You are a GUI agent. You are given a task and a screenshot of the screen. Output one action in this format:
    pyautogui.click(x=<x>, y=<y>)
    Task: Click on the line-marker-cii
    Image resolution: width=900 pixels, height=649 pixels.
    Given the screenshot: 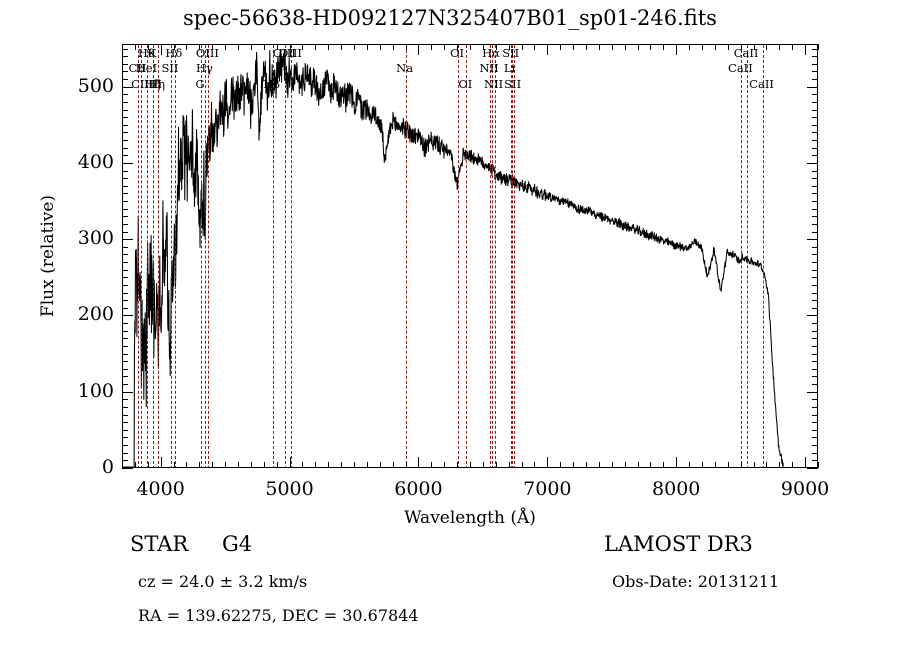 What is the action you would take?
    pyautogui.click(x=139, y=256)
    